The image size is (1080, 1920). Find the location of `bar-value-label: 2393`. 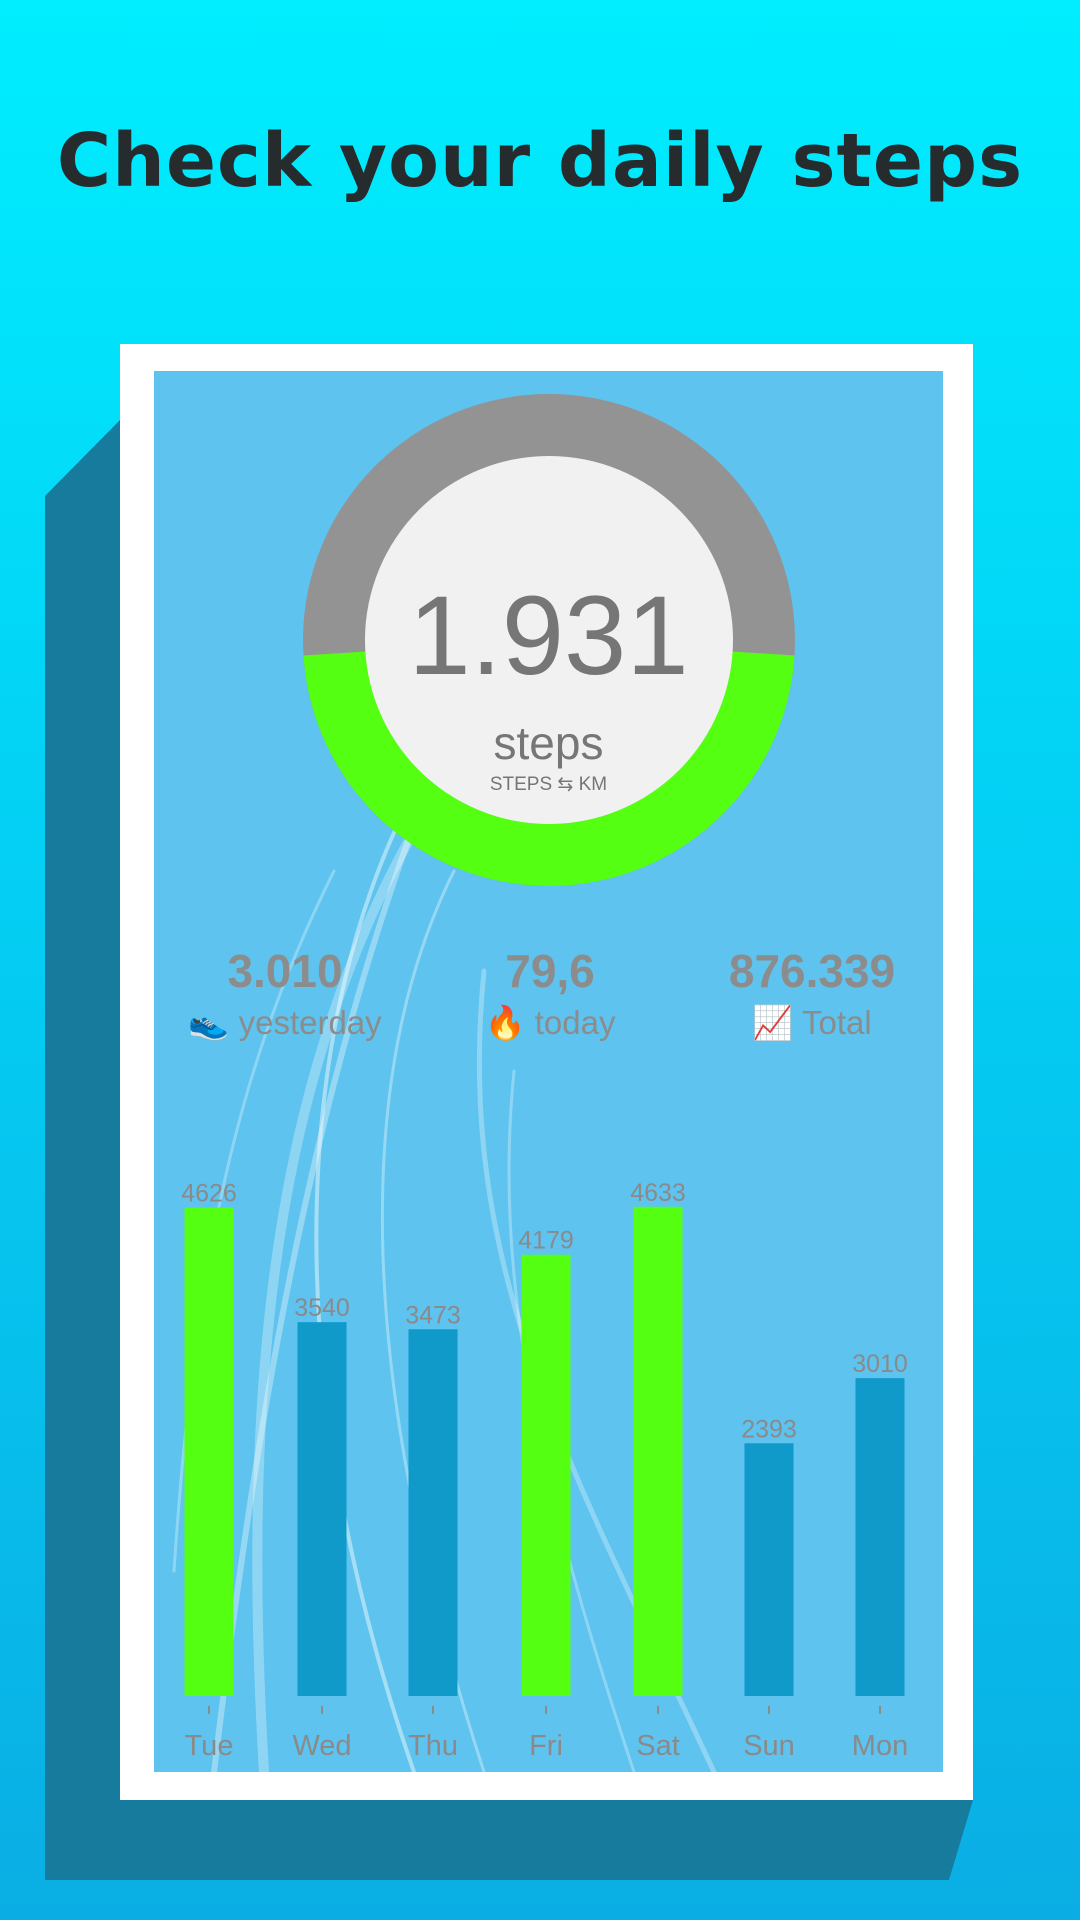

bar-value-label: 2393 is located at coordinates (769, 1429).